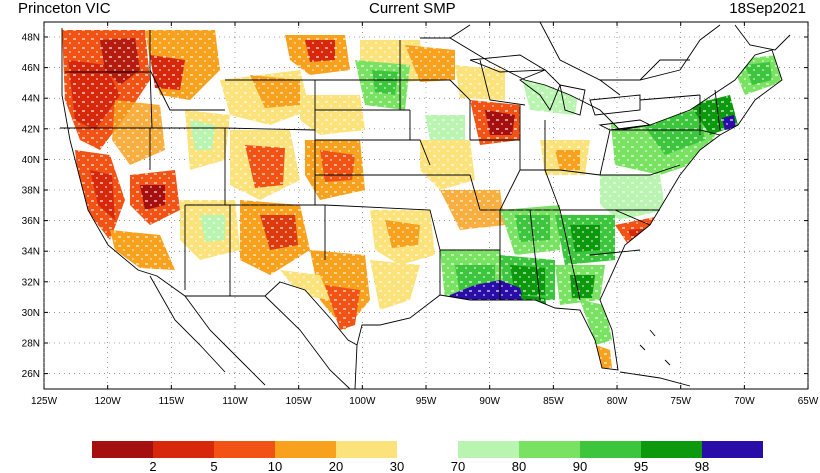 This screenshot has width=820, height=473. What do you see at coordinates (397, 466) in the screenshot?
I see `colorbar-label: 30` at bounding box center [397, 466].